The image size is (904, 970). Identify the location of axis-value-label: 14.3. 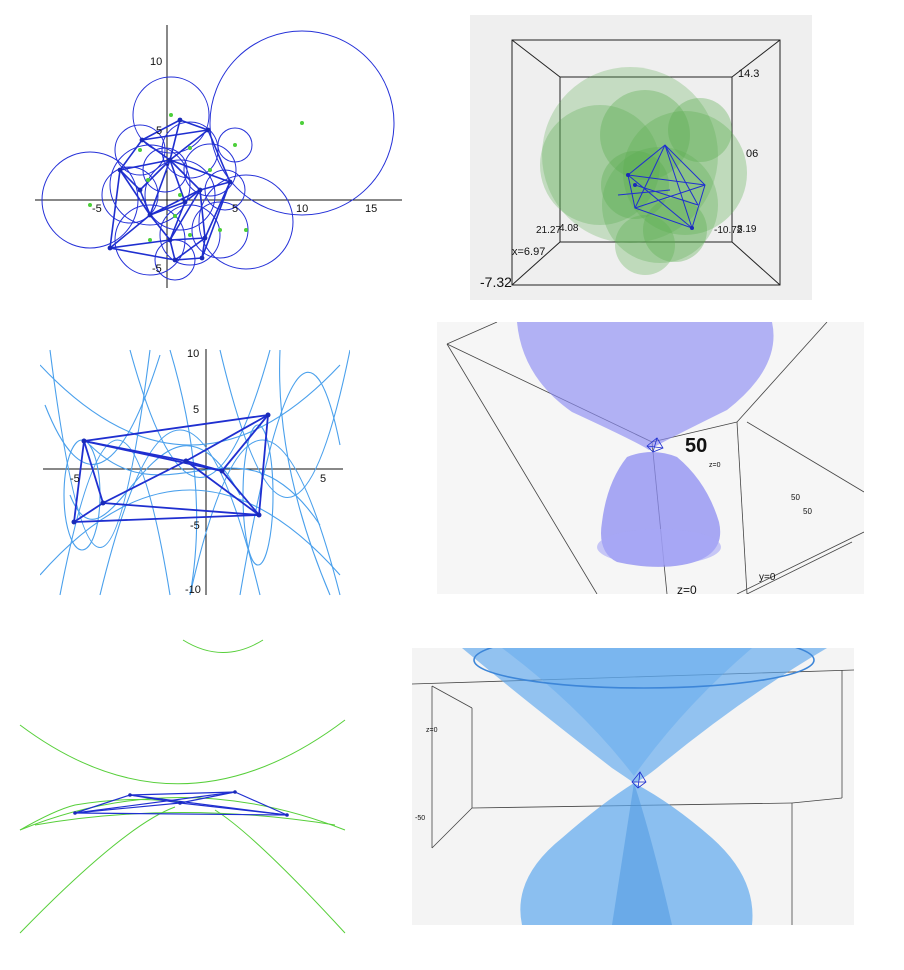
(748, 74).